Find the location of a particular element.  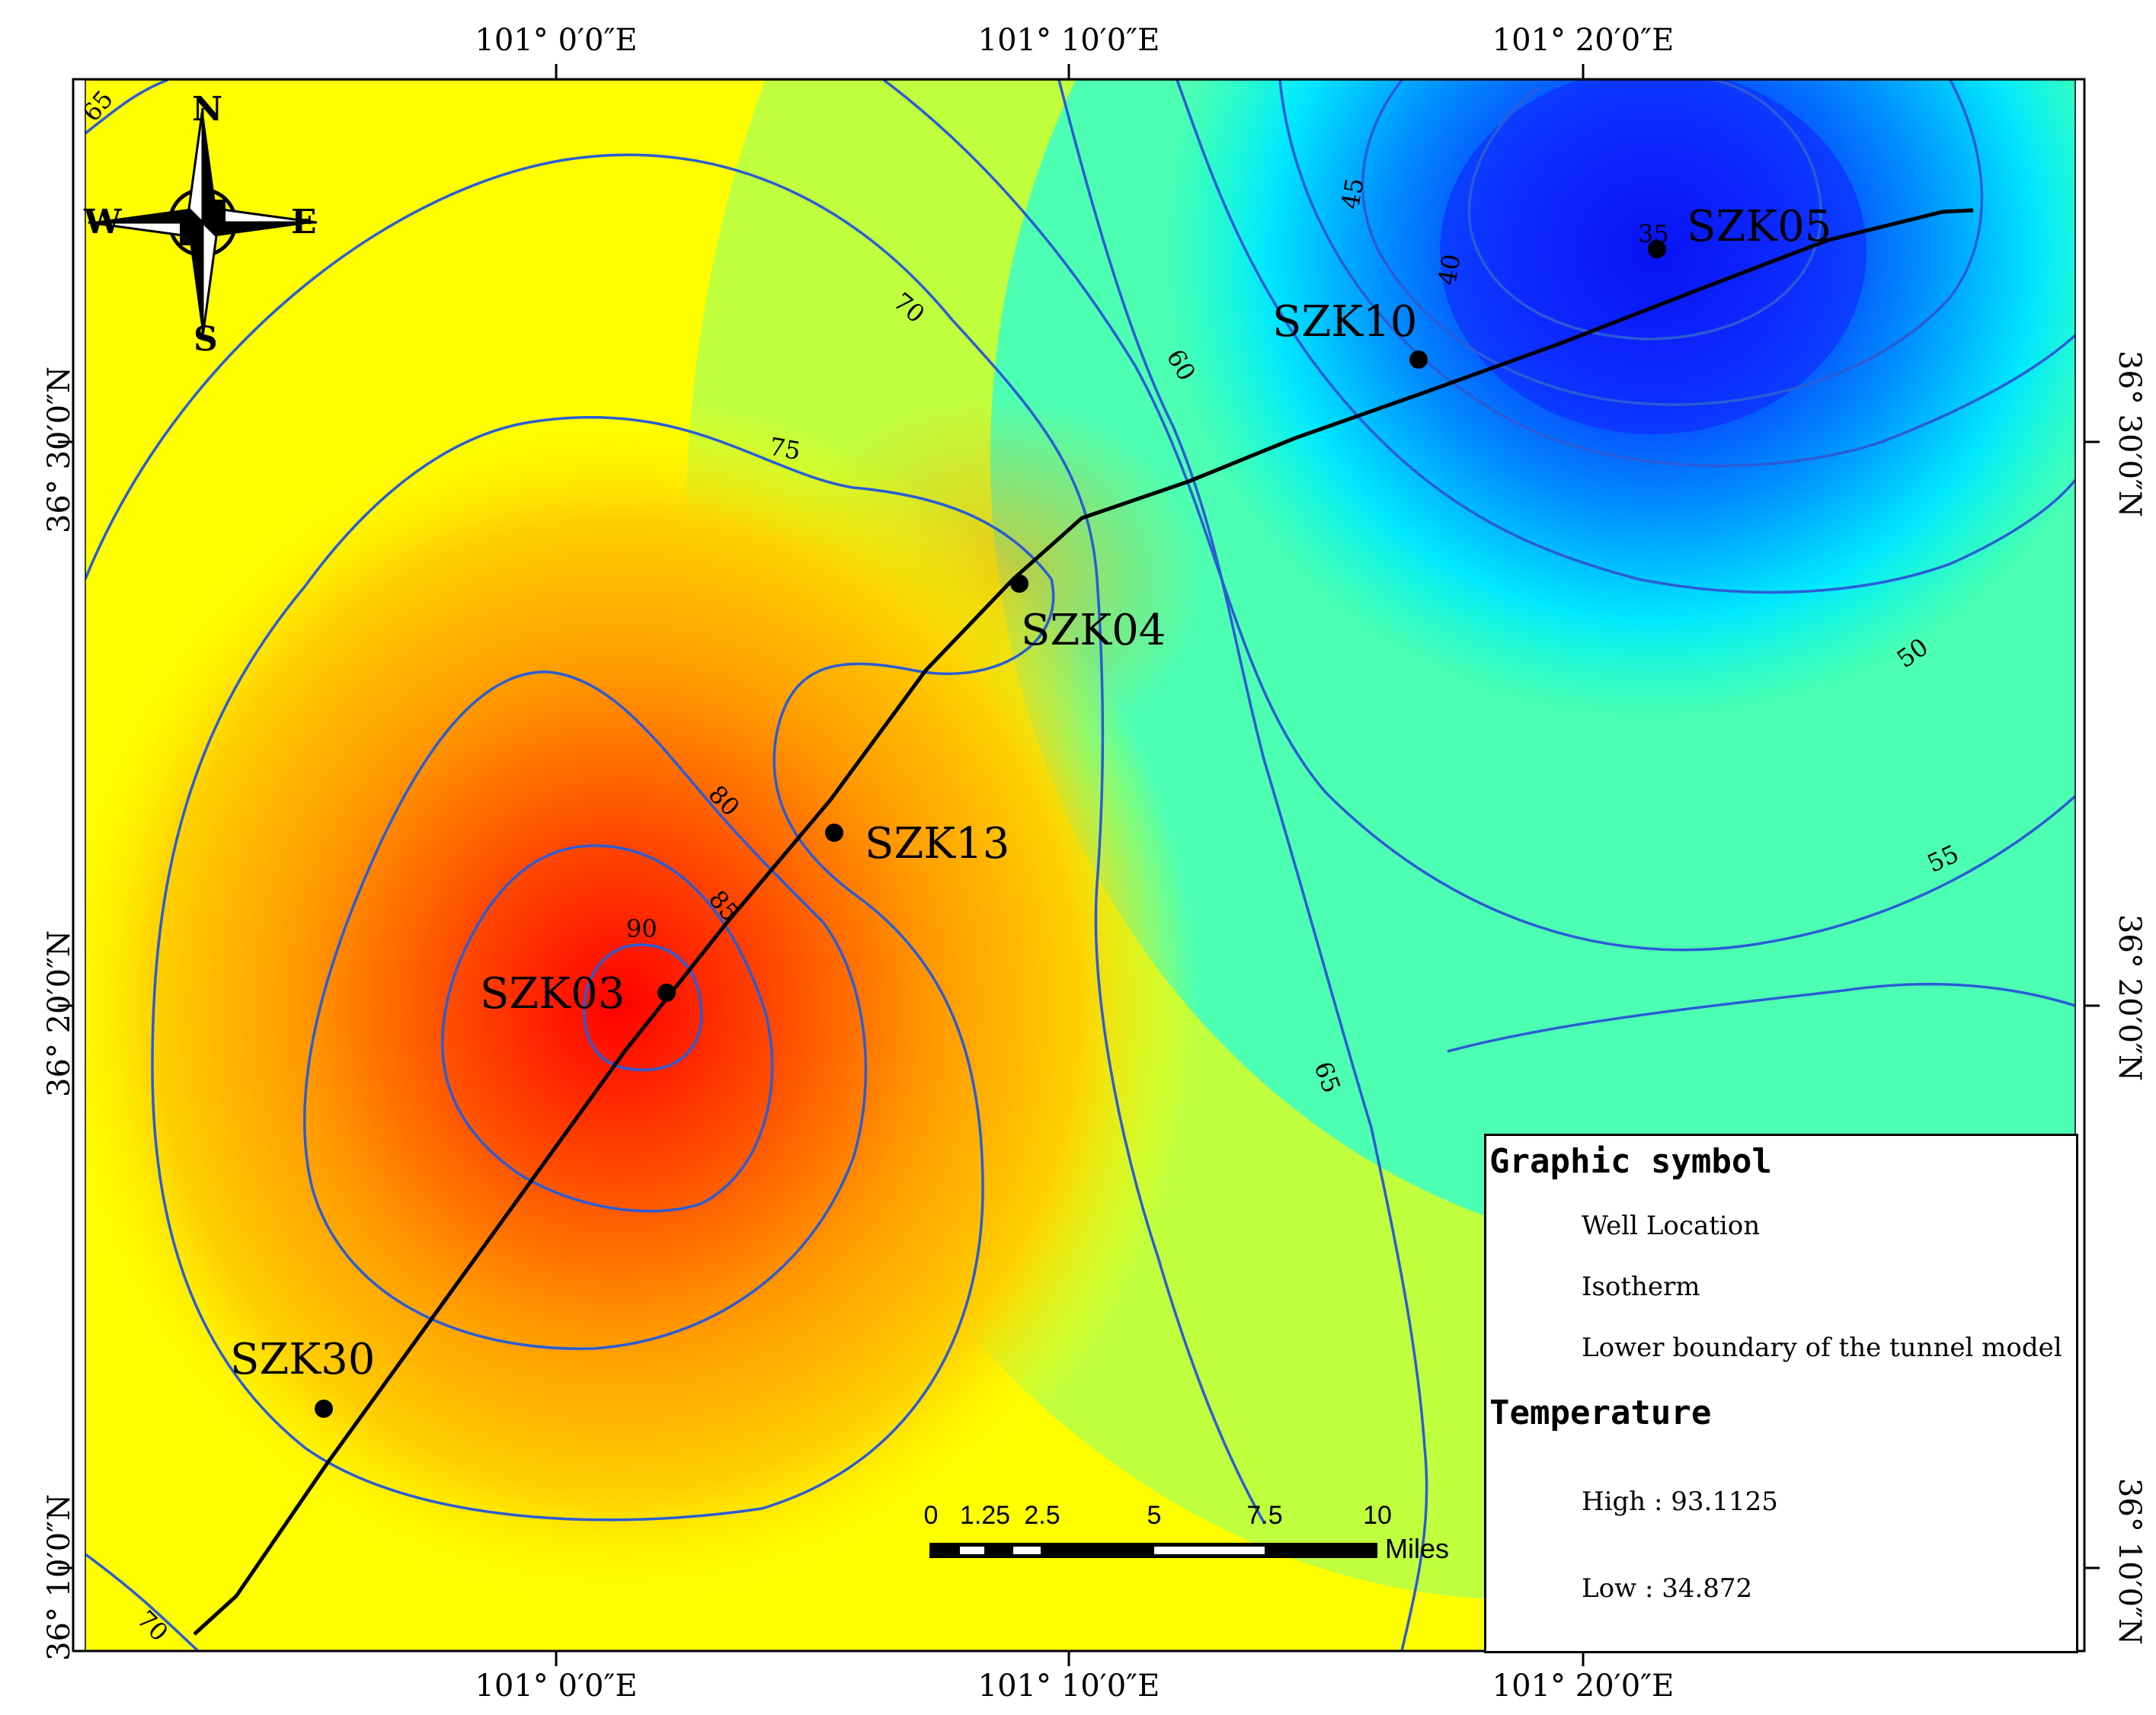

compass-east-label: E is located at coordinates (304, 223).